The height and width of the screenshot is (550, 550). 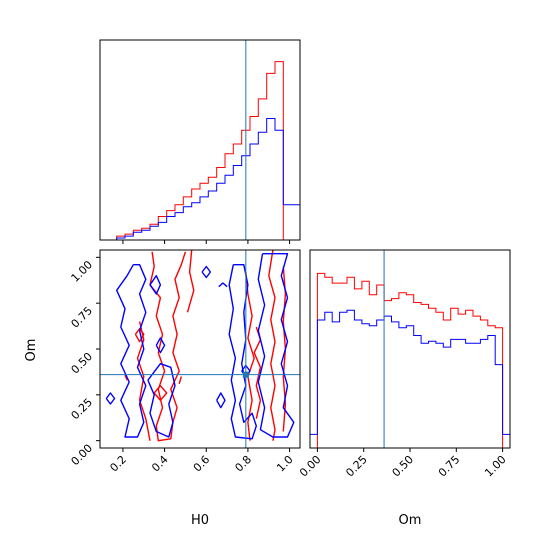 I want to click on hist-om-red-series, so click(x=410, y=360).